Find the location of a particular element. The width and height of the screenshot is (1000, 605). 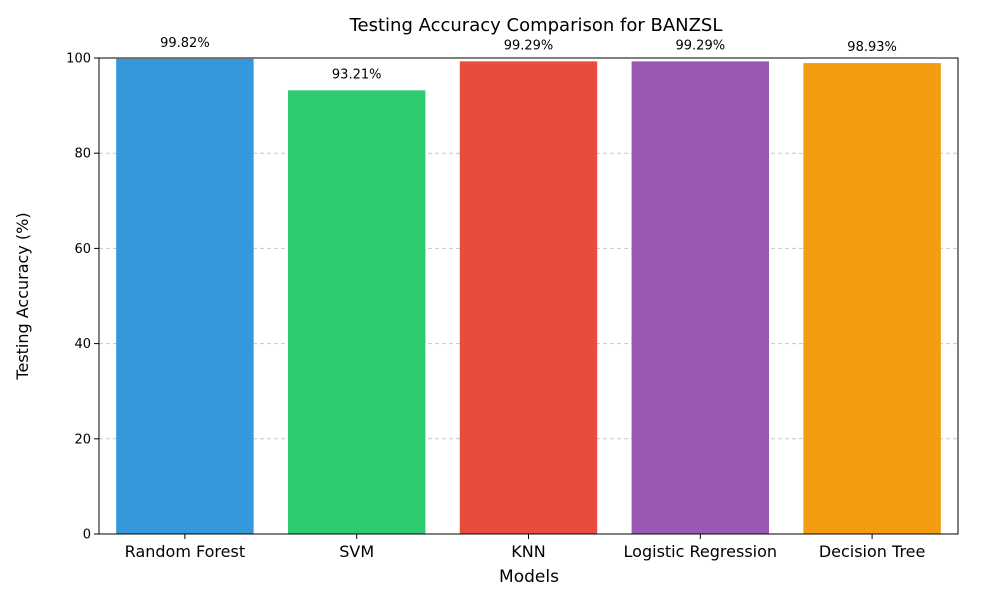

x-tick-label: KNN is located at coordinates (528, 551).